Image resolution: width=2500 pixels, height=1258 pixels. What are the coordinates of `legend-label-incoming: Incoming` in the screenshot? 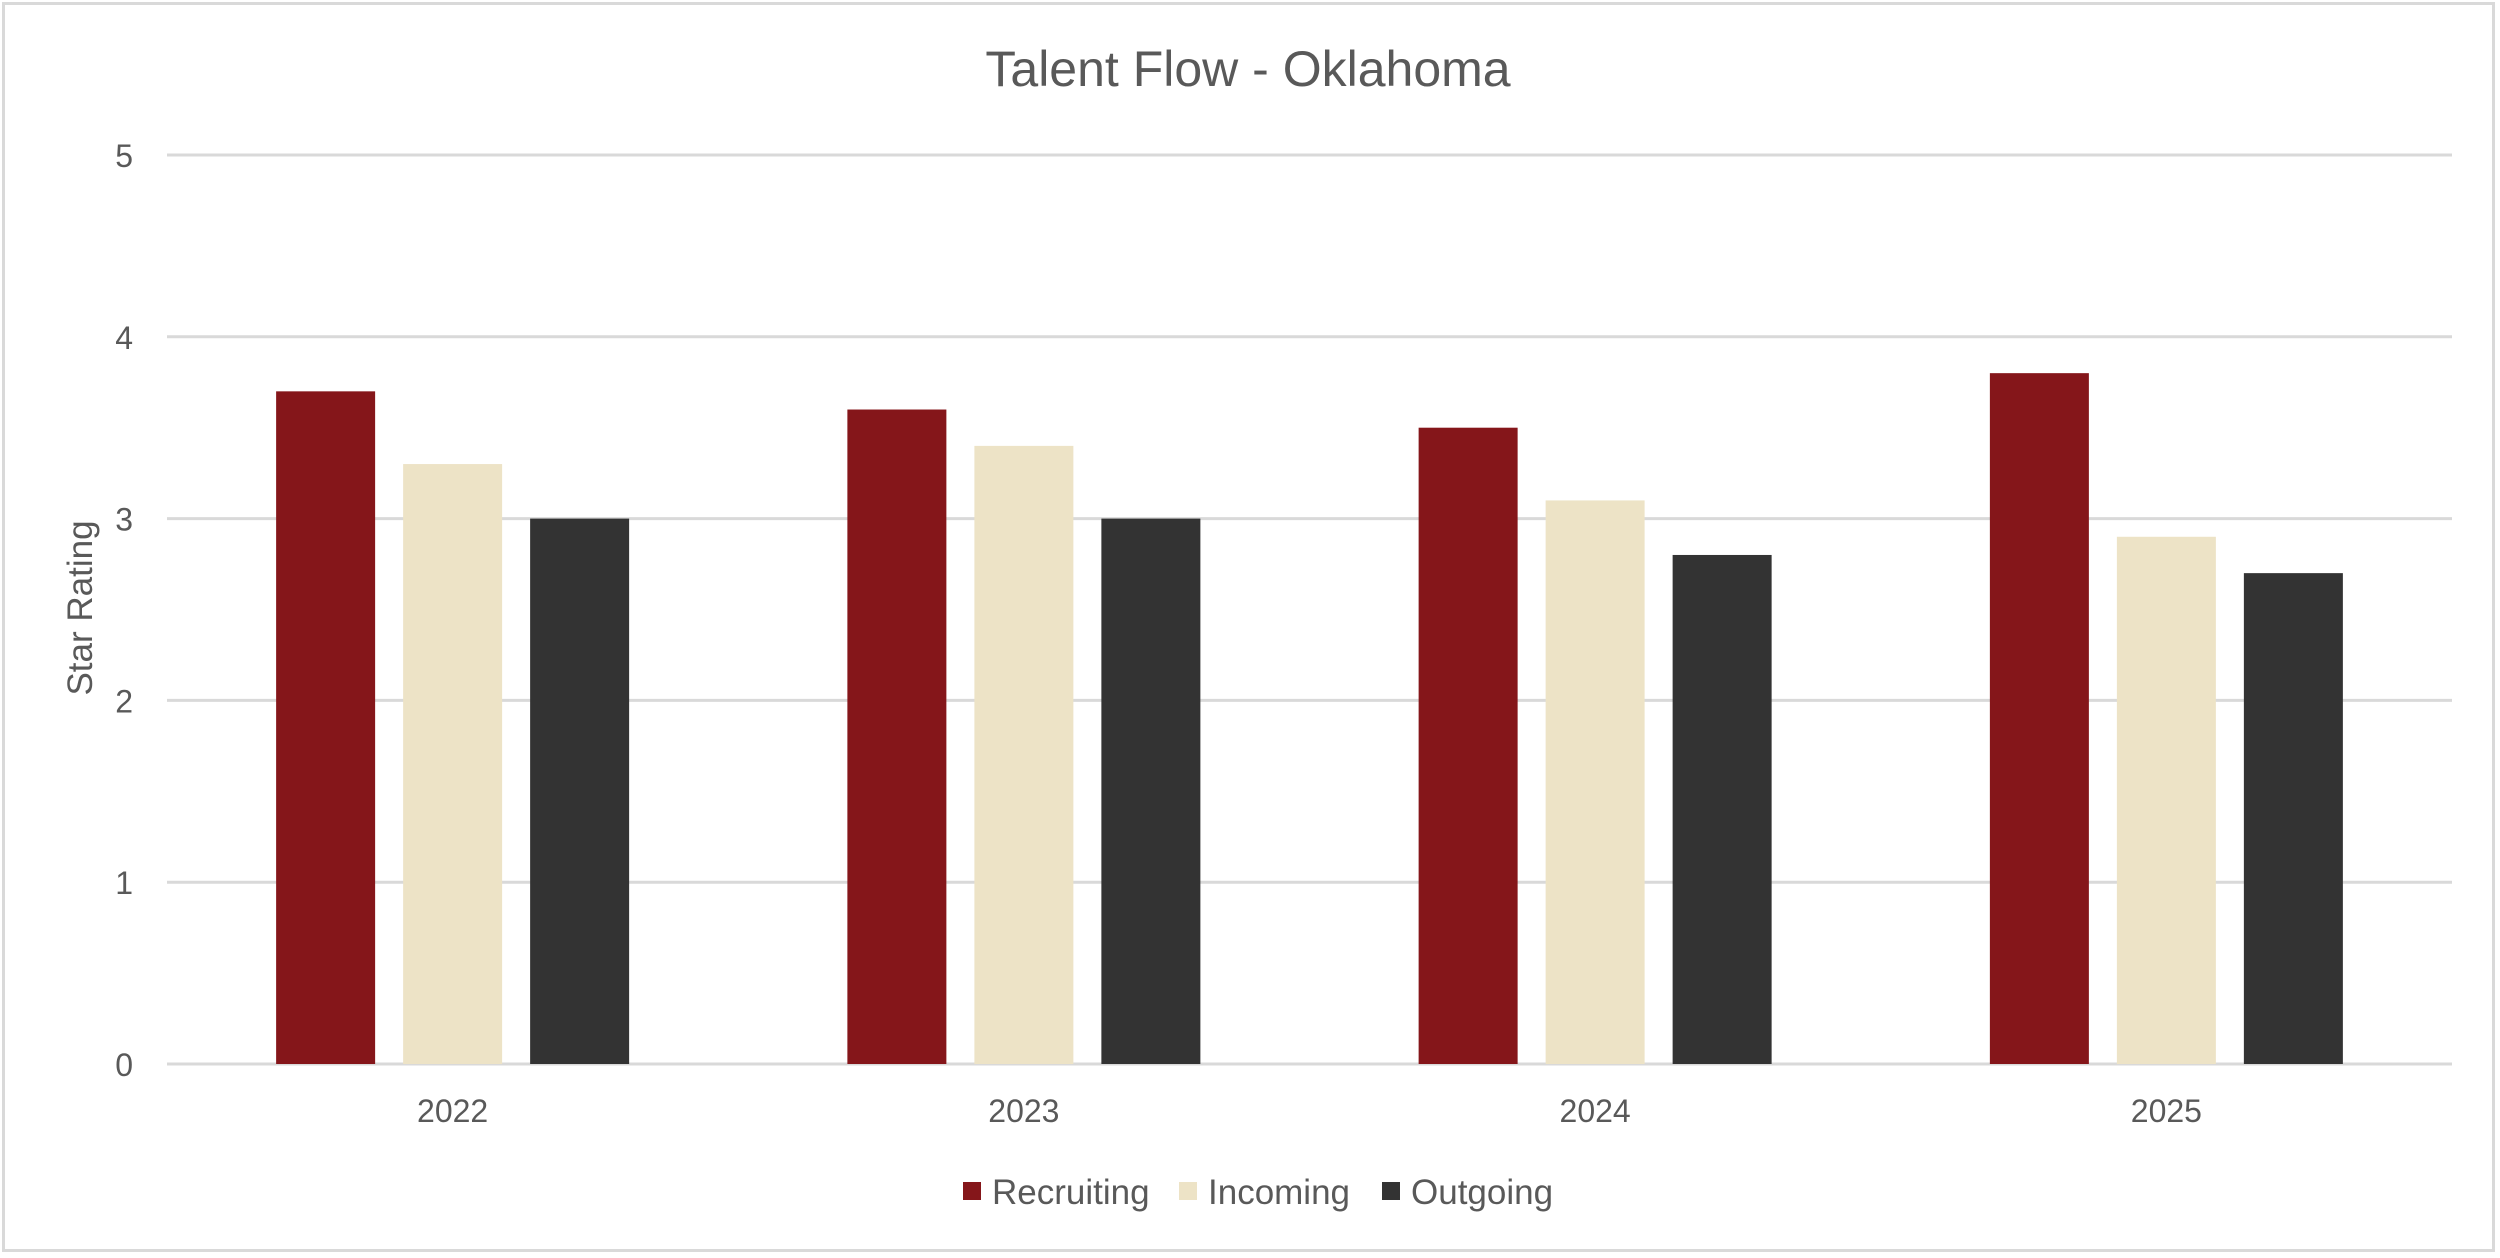 It's located at (1279, 1192).